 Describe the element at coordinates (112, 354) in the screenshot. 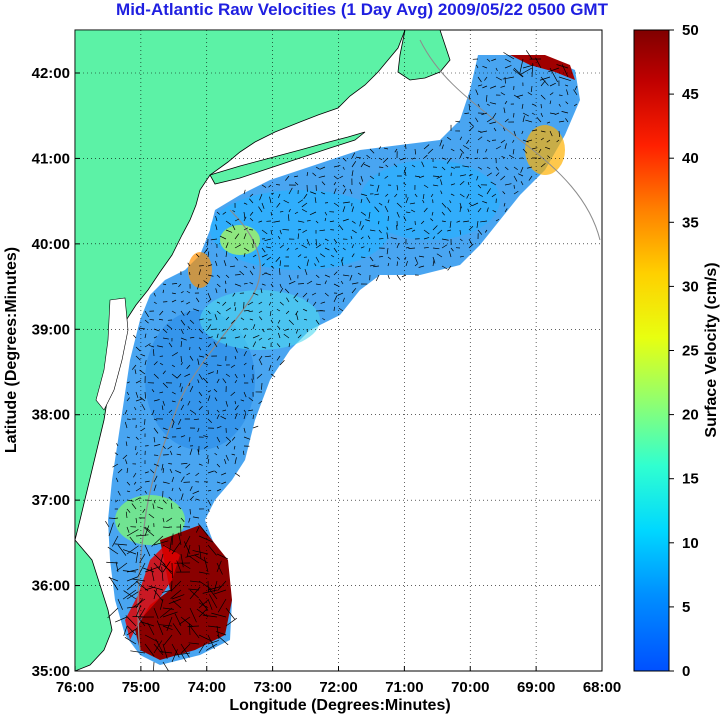

I see `chesapeake-bay` at that location.